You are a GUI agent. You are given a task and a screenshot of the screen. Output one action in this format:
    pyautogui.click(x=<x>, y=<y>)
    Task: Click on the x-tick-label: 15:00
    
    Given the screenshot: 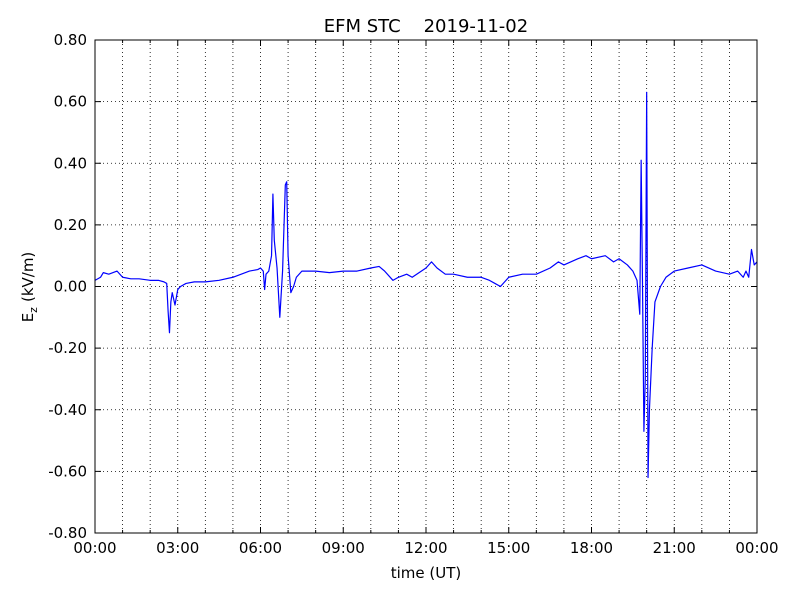 What is the action you would take?
    pyautogui.click(x=508, y=548)
    